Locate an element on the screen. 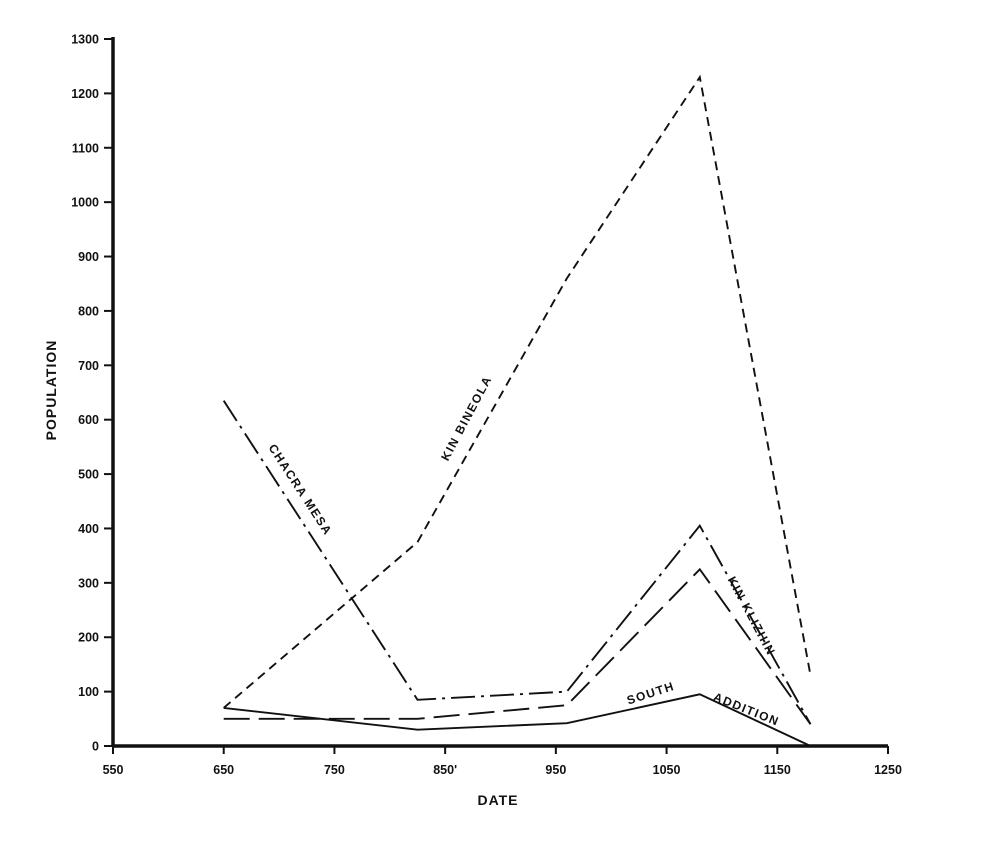  x-tick-label: 650 is located at coordinates (223, 770).